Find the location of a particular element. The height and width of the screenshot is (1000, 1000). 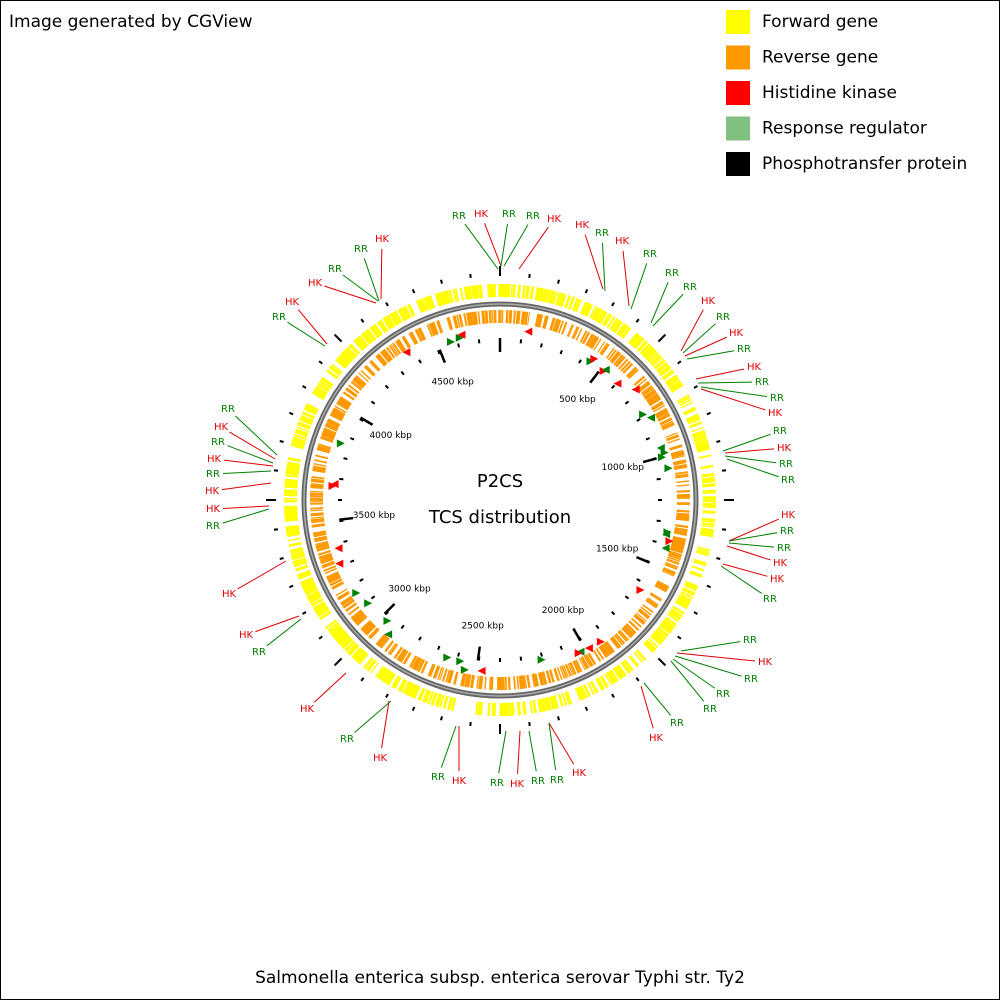

feature-label: HK is located at coordinates (517, 784).